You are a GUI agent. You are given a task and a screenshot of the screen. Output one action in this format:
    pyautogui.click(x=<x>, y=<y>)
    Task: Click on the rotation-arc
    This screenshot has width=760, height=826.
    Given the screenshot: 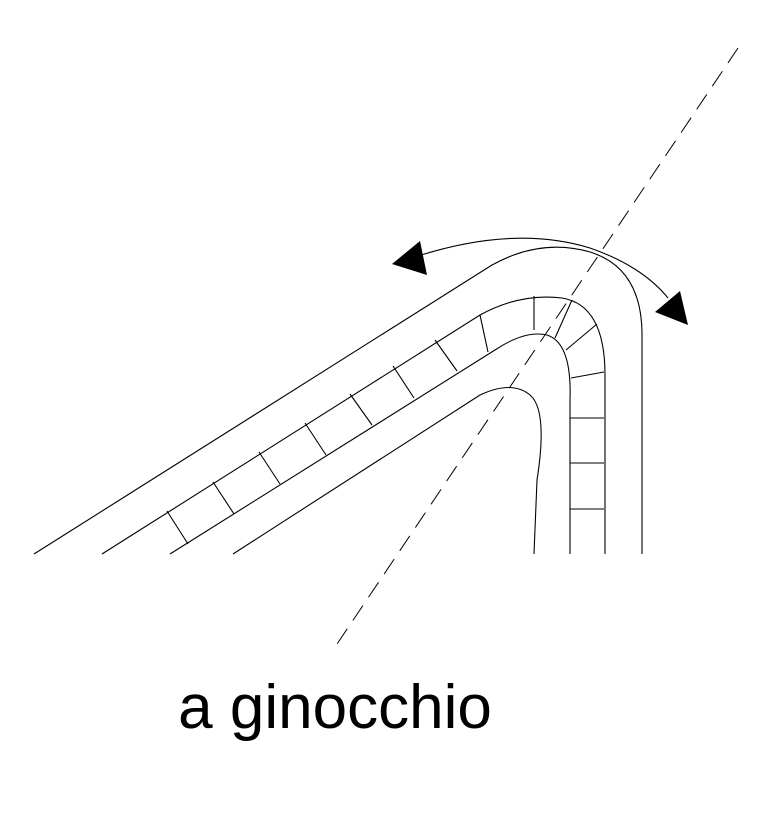 What is the action you would take?
    pyautogui.click(x=543, y=268)
    